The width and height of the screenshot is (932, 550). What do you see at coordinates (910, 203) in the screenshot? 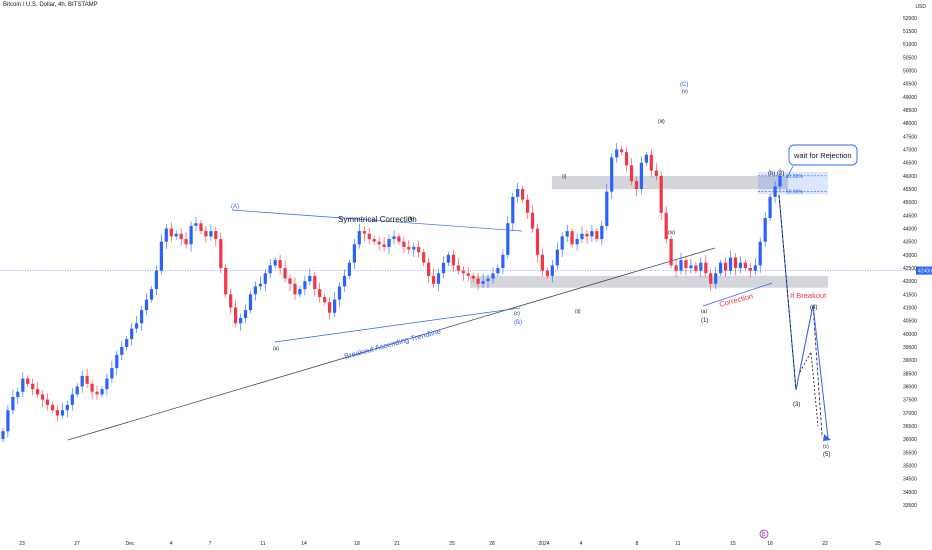
I see `y-tick-label: 45000` at bounding box center [910, 203].